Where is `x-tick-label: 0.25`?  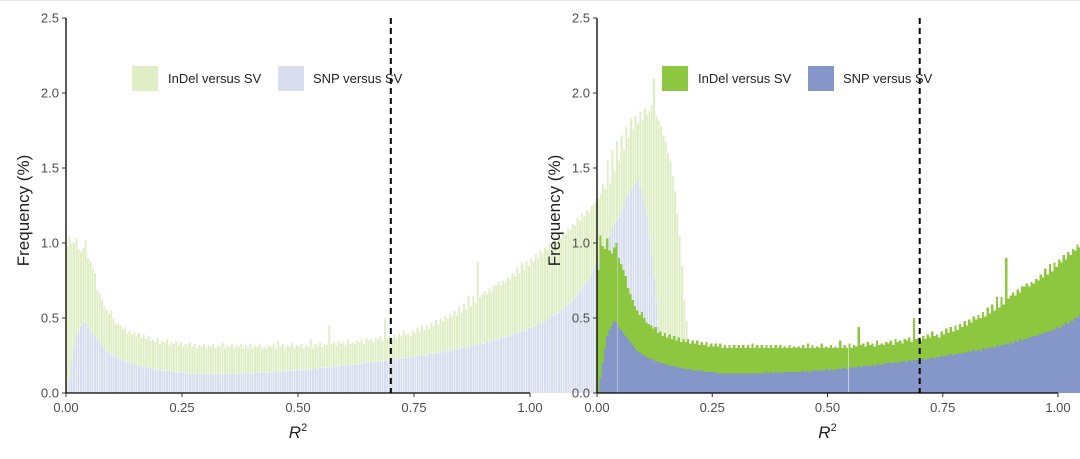 x-tick-label: 0.25 is located at coordinates (181, 407).